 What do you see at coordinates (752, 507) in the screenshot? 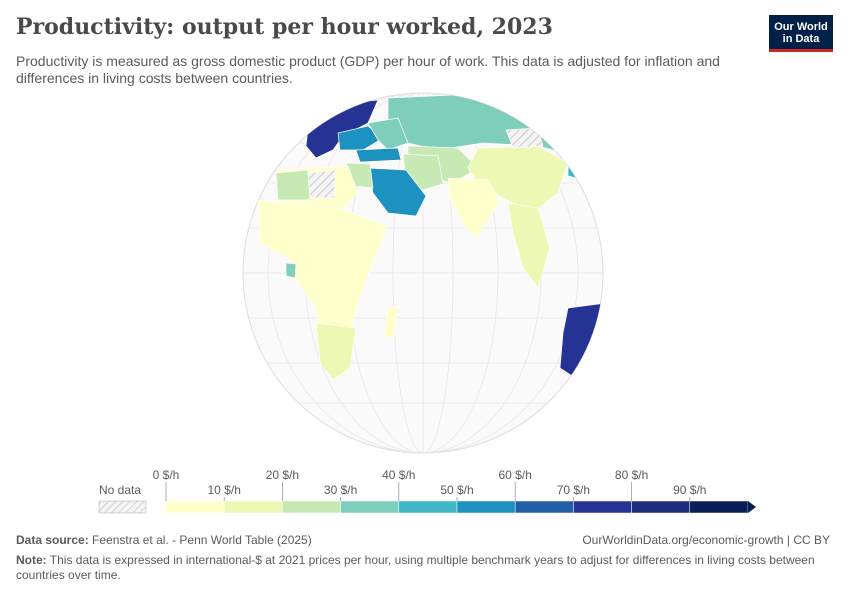
I see `legend-arrow-tip` at bounding box center [752, 507].